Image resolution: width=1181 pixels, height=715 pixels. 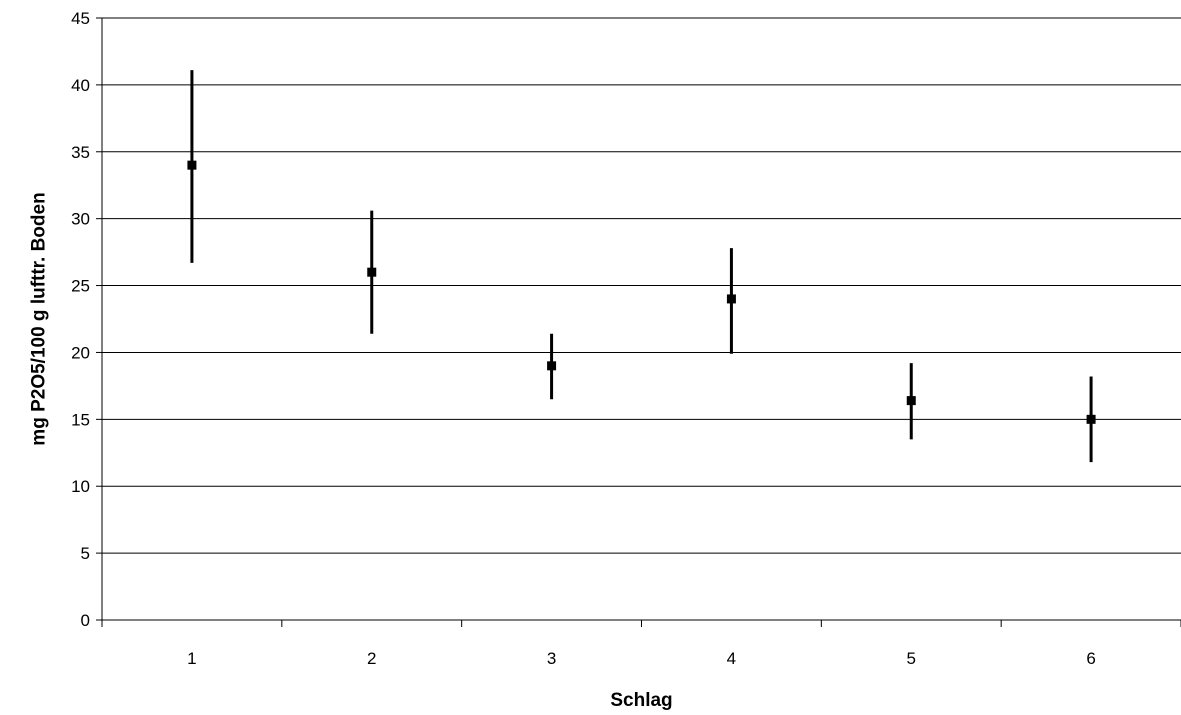 What do you see at coordinates (371, 658) in the screenshot?
I see `x-tick-label-2: 2` at bounding box center [371, 658].